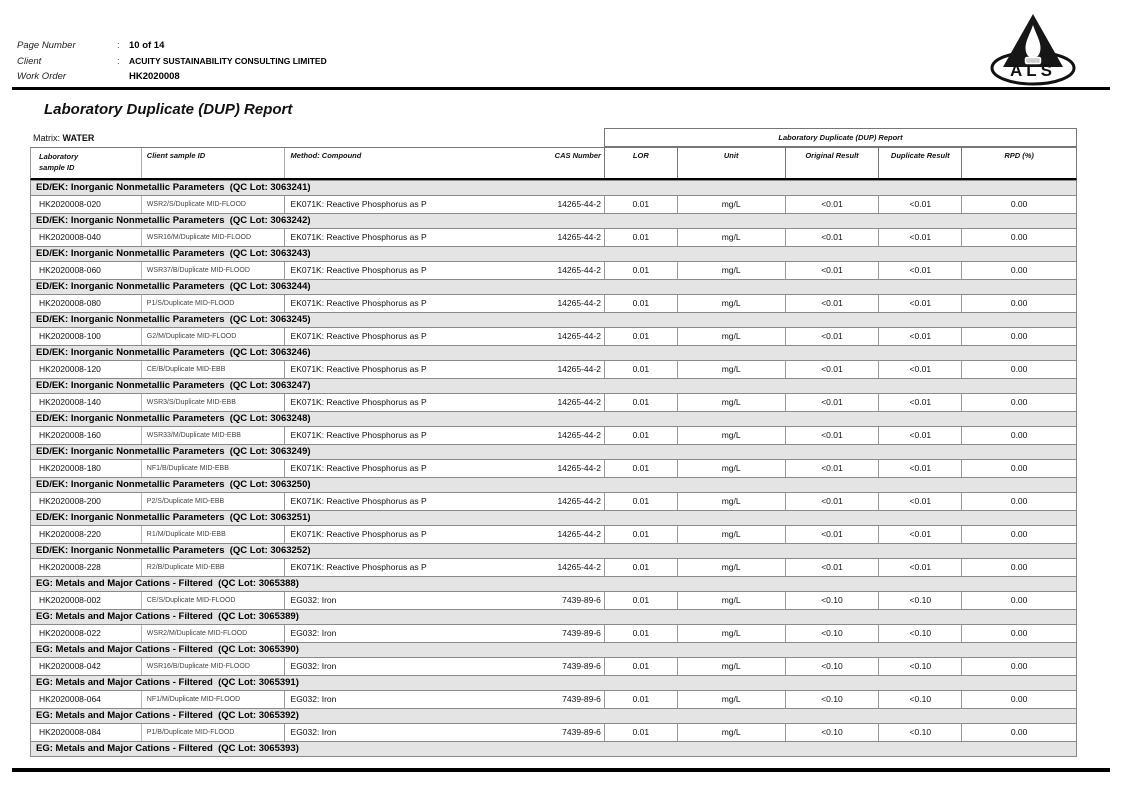 This screenshot has width=1122, height=794. Describe the element at coordinates (212, 270) in the screenshot. I see `cell-client-sample-id: WSR37/B/Duplicate MID-FLOOD` at that location.